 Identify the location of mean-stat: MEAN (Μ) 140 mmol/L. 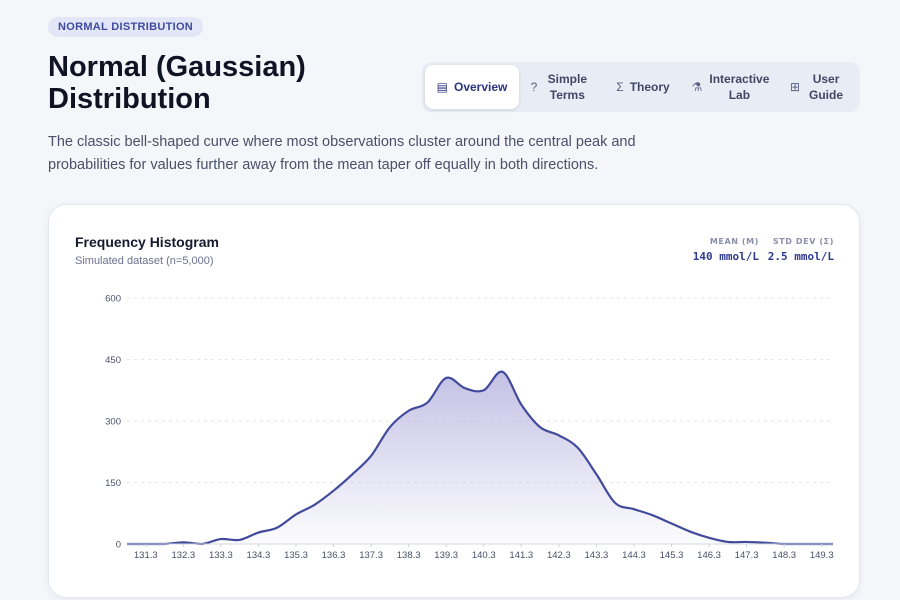
(726, 250).